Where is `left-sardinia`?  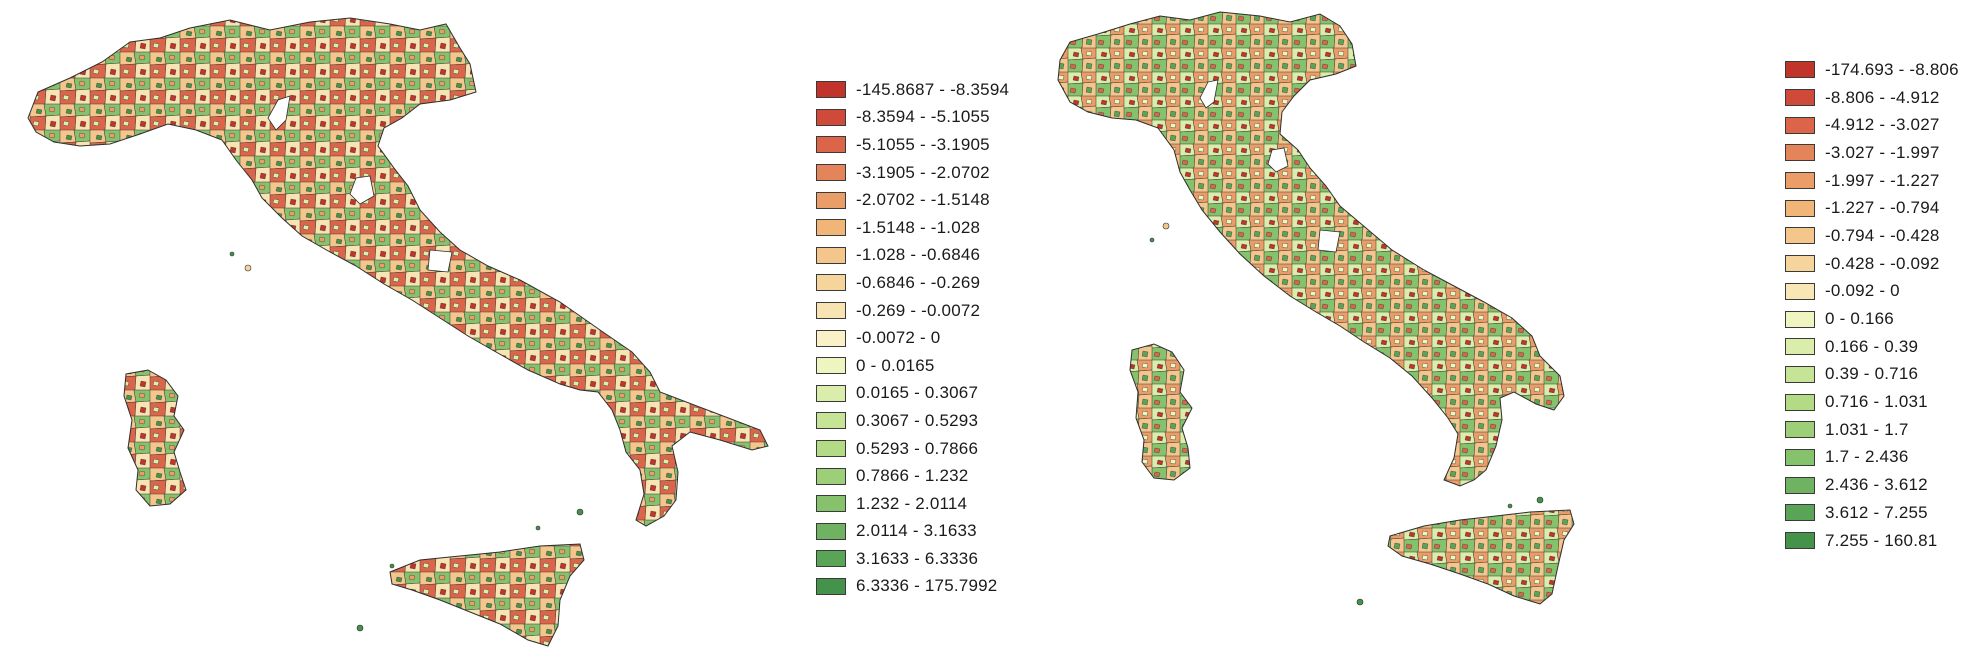
left-sardinia is located at coordinates (155, 438).